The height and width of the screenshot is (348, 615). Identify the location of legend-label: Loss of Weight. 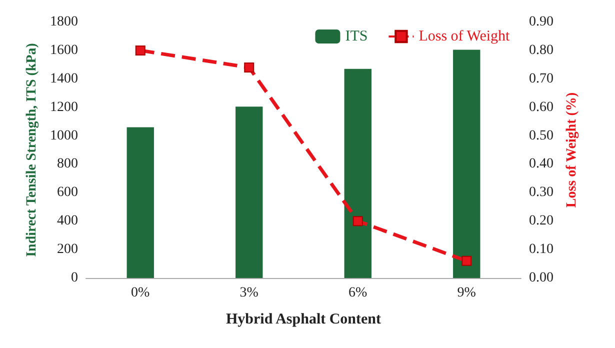
(464, 36).